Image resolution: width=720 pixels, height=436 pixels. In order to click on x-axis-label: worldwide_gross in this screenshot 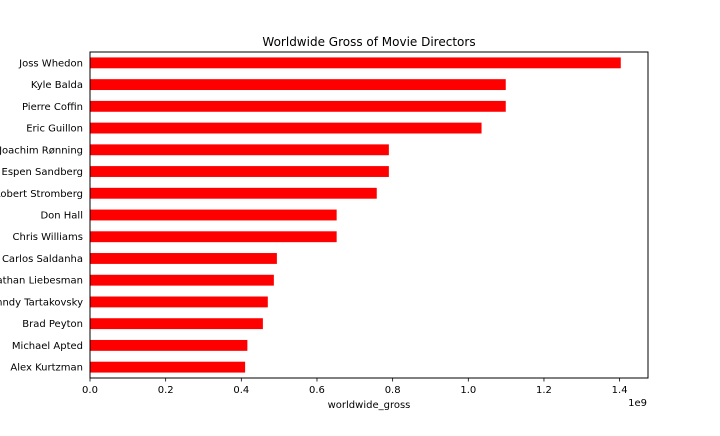, I will do `click(369, 405)`.